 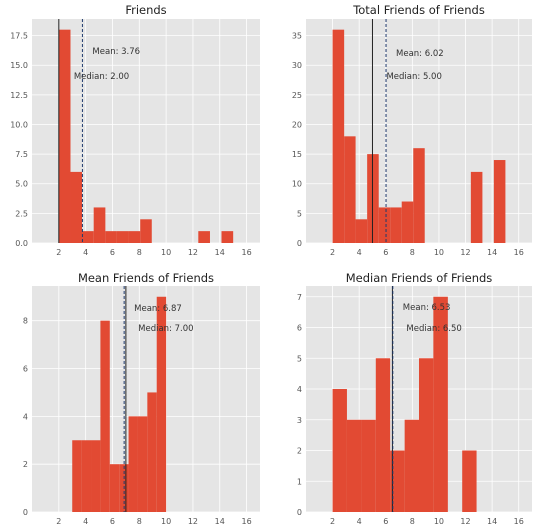 I want to click on median-friends-of-friends-x-tick-label: 6, so click(x=385, y=521).